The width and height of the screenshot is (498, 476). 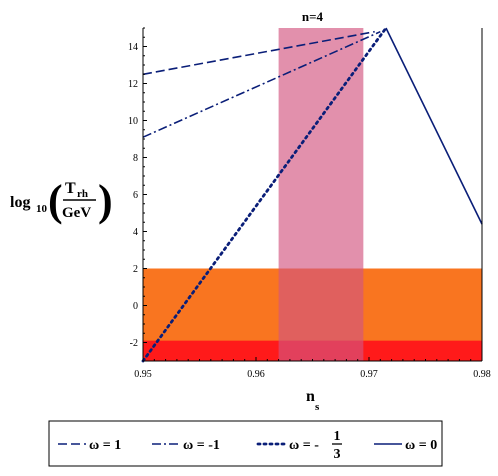 I want to click on y-label-paren-right: ), so click(x=105, y=200).